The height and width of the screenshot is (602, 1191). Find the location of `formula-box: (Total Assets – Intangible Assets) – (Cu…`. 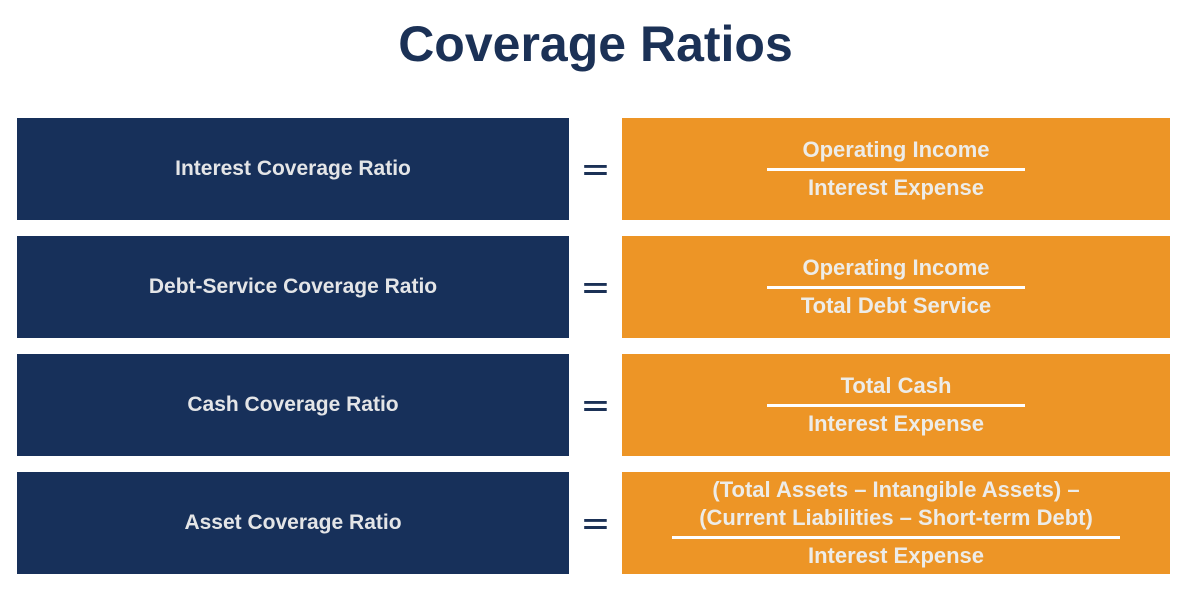

formula-box: (Total Assets – Intangible Assets) – (Cu… is located at coordinates (896, 523).